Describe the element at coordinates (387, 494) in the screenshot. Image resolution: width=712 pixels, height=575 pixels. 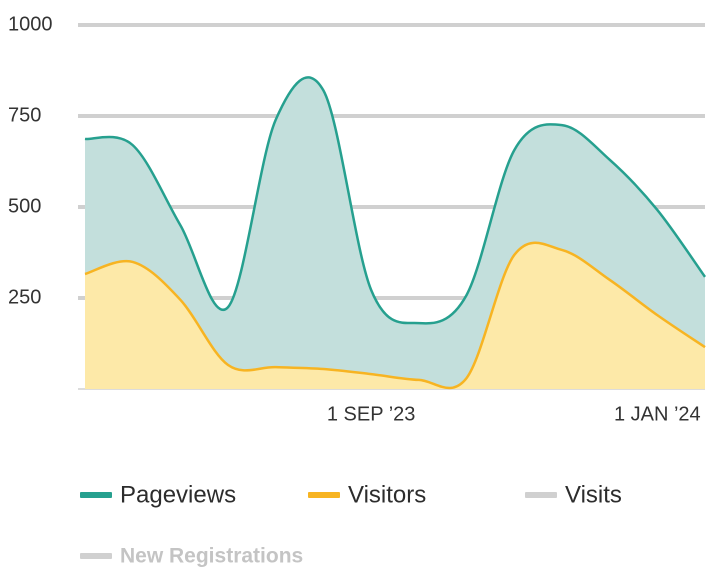
I see `legend-label: Visitors` at that location.